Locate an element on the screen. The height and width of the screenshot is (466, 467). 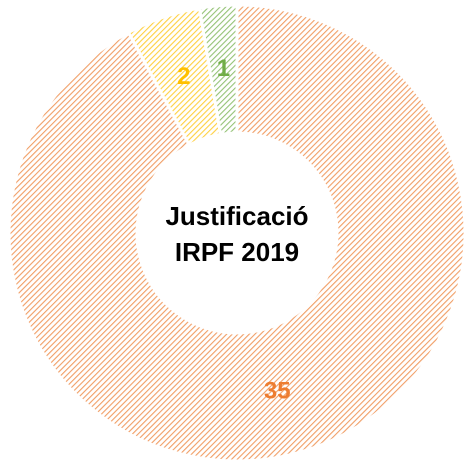
data-label: 2 is located at coordinates (183, 76).